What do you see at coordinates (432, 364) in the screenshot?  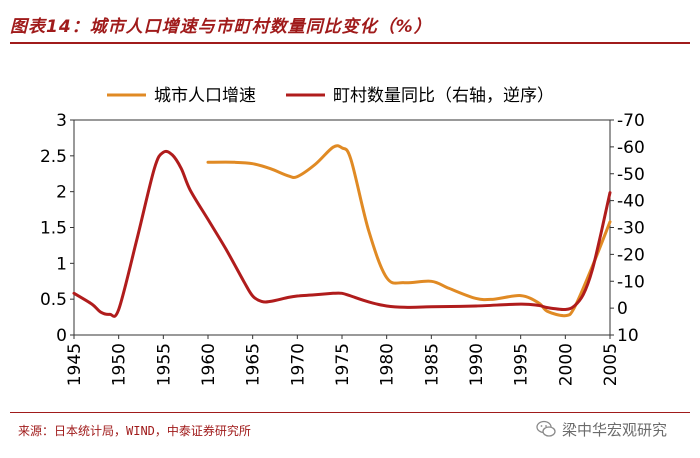 I see `x-tick-label: 1985` at bounding box center [432, 364].